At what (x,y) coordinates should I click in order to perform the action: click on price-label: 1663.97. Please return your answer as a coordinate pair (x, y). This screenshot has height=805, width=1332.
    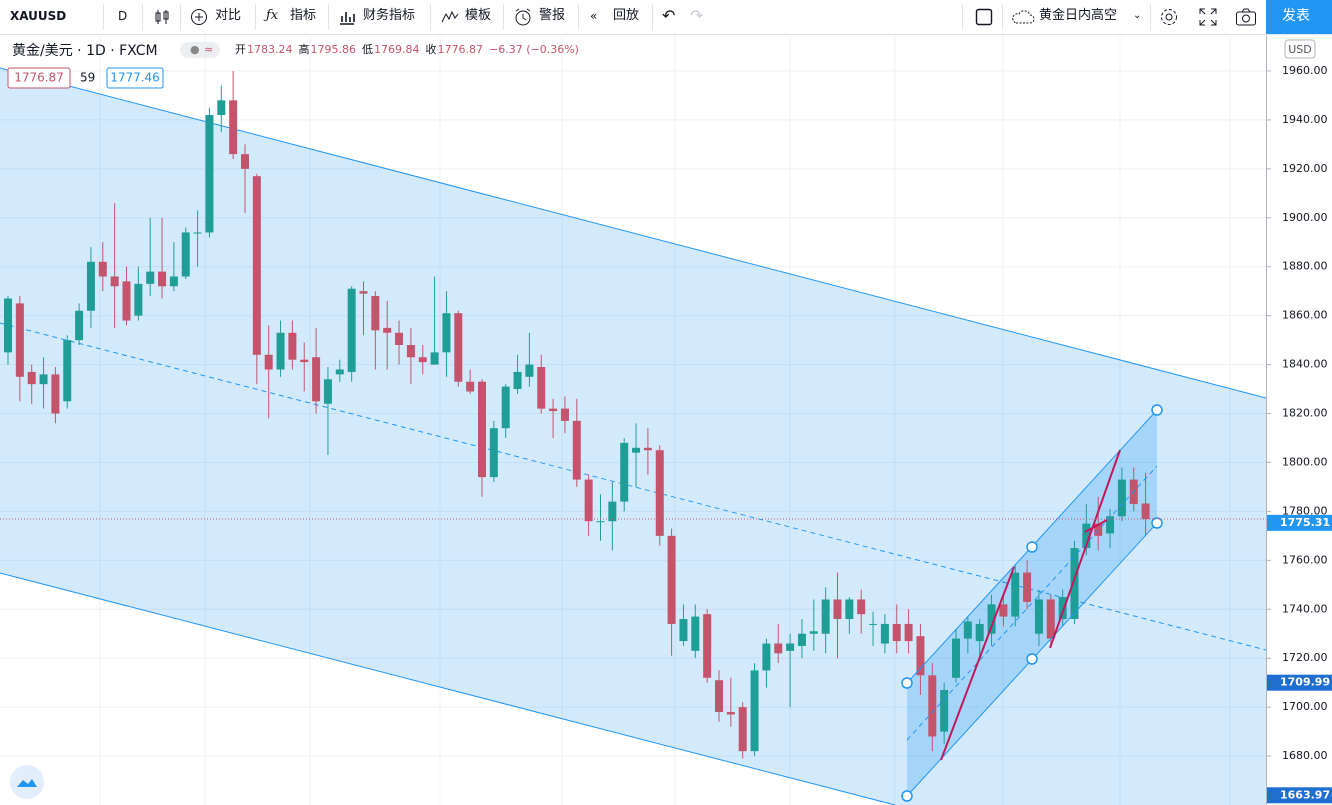
    Looking at the image, I should click on (1305, 794).